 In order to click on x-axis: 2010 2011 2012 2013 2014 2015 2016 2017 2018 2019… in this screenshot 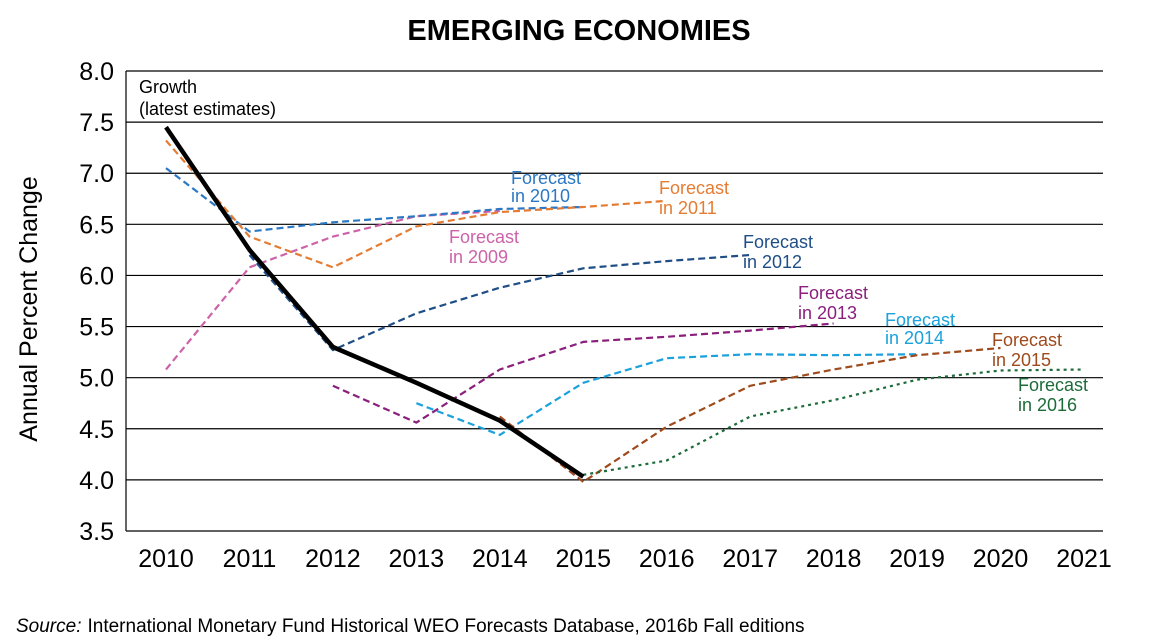, I will do `click(625, 559)`.